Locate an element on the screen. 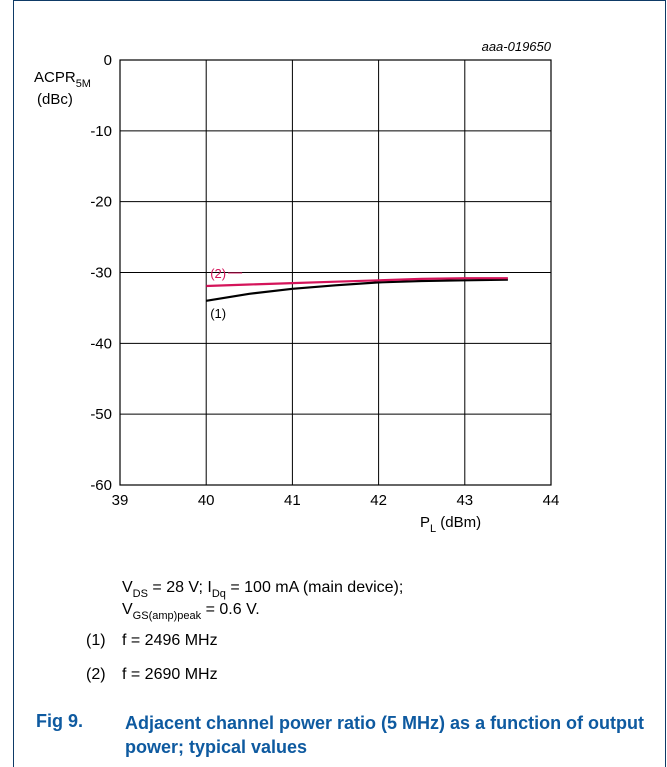 This screenshot has height=767, width=667. y-axis-label: ACPR5M is located at coordinates (62, 79).